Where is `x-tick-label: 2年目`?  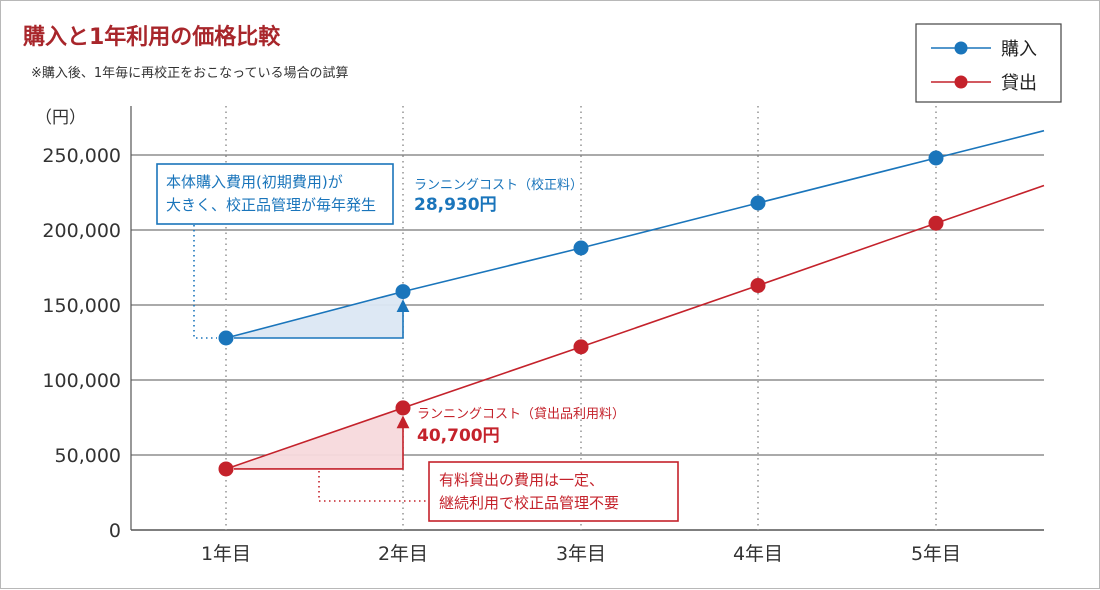 x-tick-label: 2年目 is located at coordinates (403, 554).